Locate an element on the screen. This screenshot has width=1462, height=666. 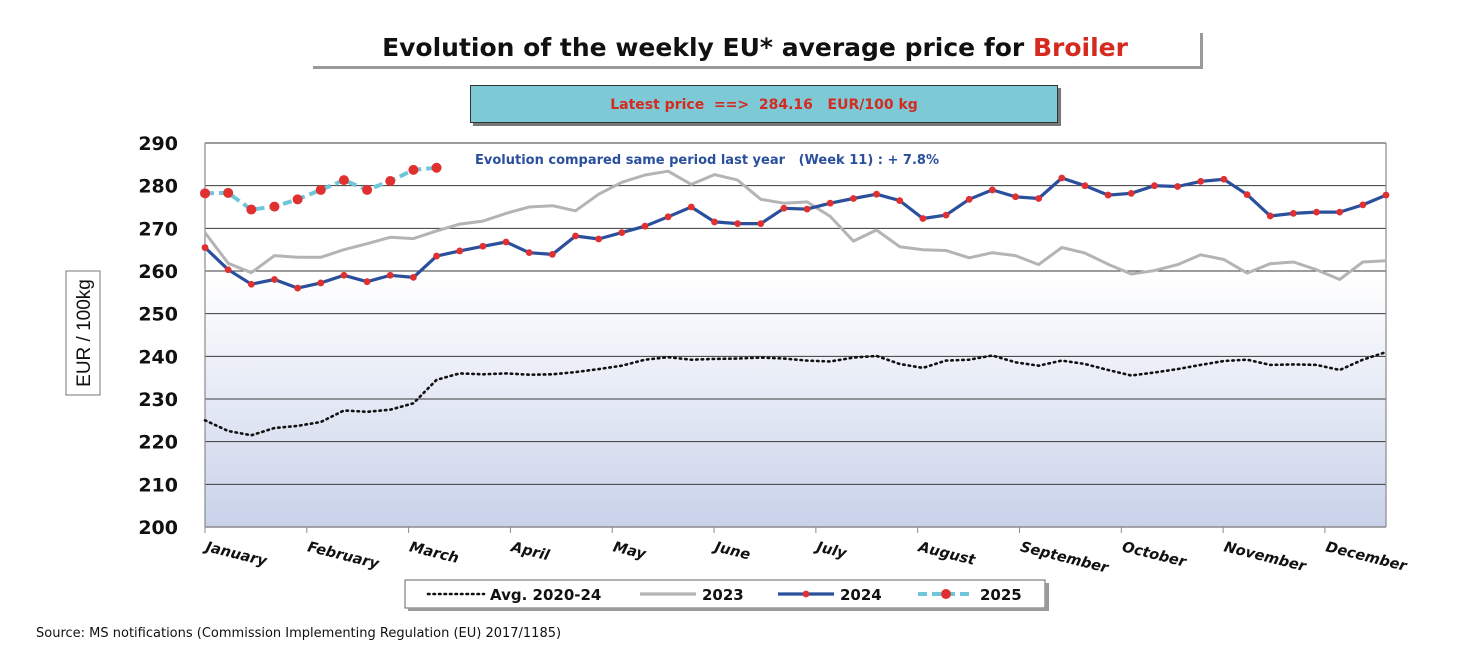
y-tick-label: 200 is located at coordinates (158, 528).